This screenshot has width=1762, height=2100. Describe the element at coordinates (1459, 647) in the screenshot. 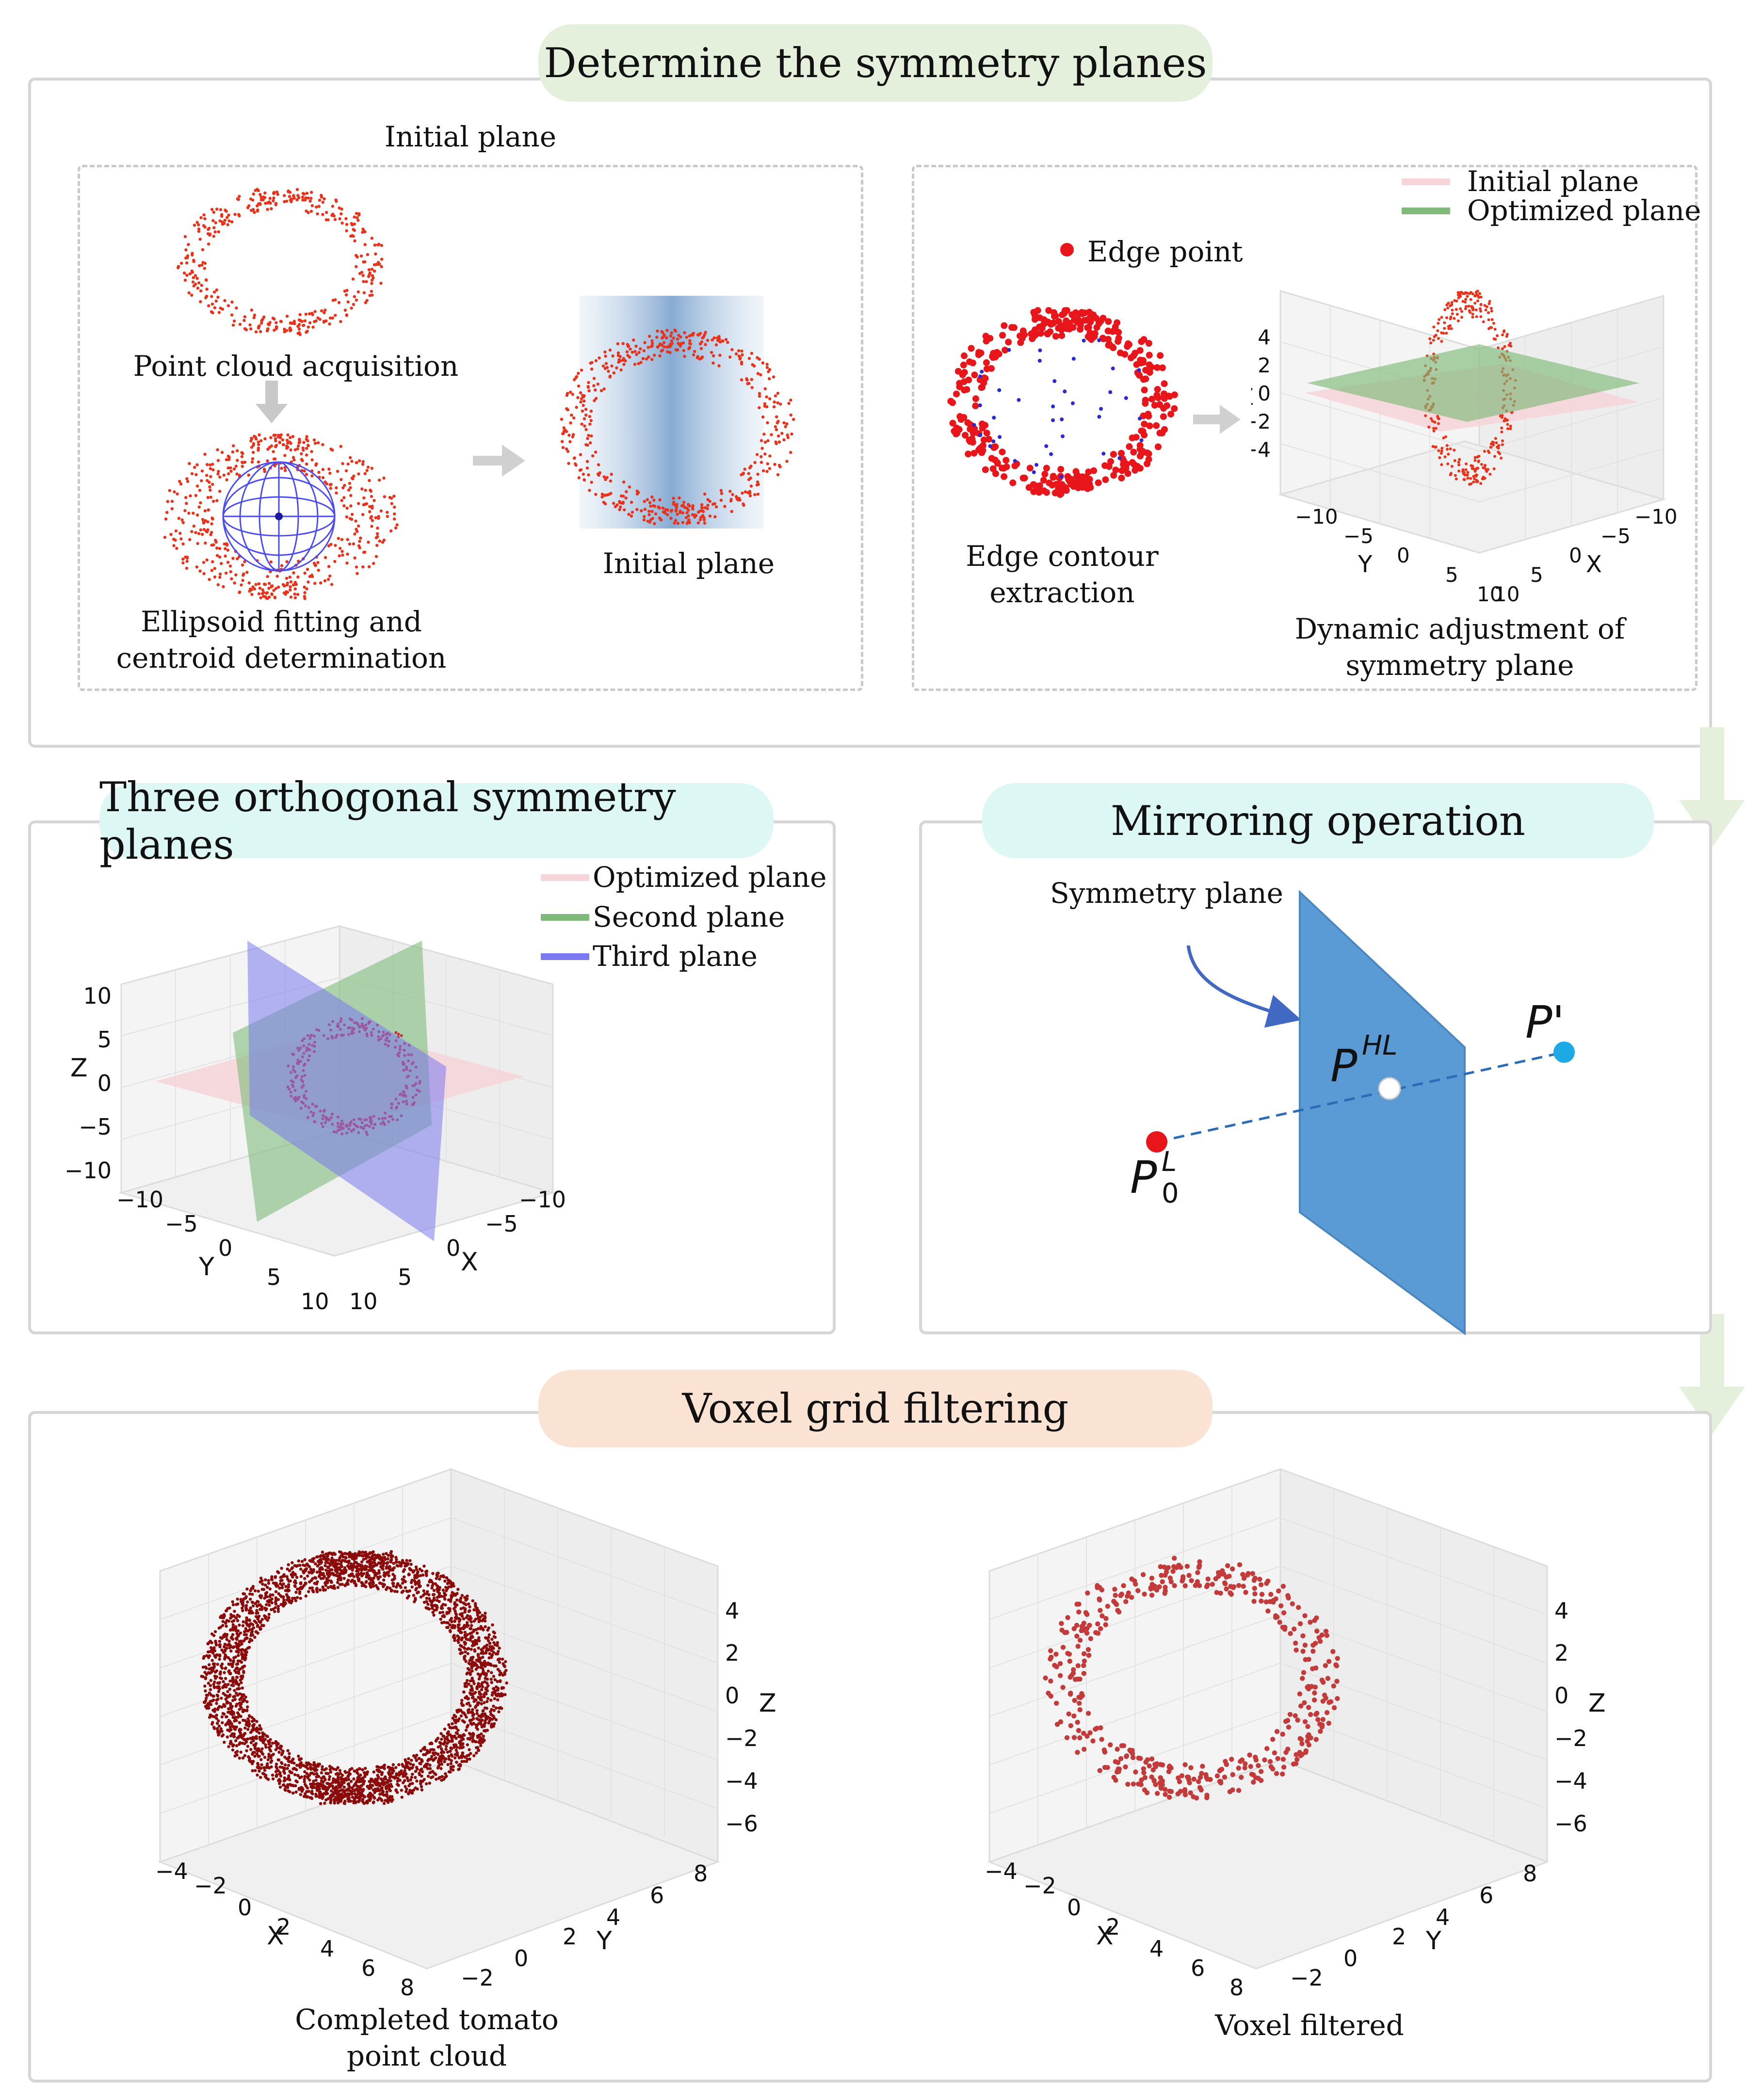

I see `step5-label: Dynamic adjustment of symmetry plane` at that location.